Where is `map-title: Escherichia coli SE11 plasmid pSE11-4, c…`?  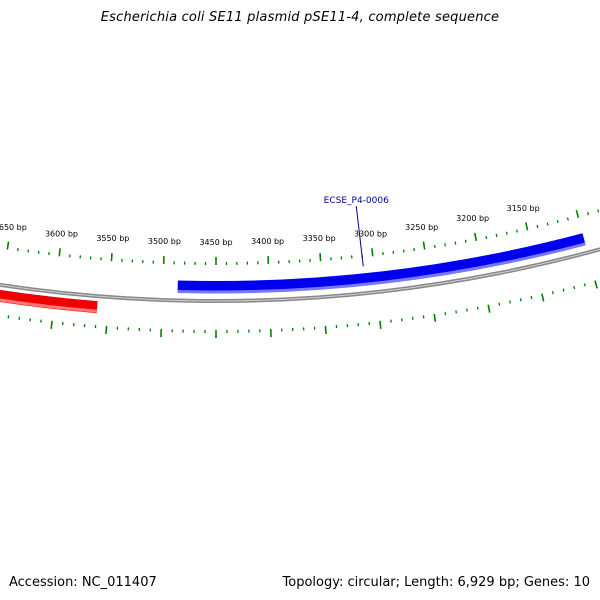
map-title: Escherichia coli SE11 plasmid pSE11-4, c… is located at coordinates (300, 17).